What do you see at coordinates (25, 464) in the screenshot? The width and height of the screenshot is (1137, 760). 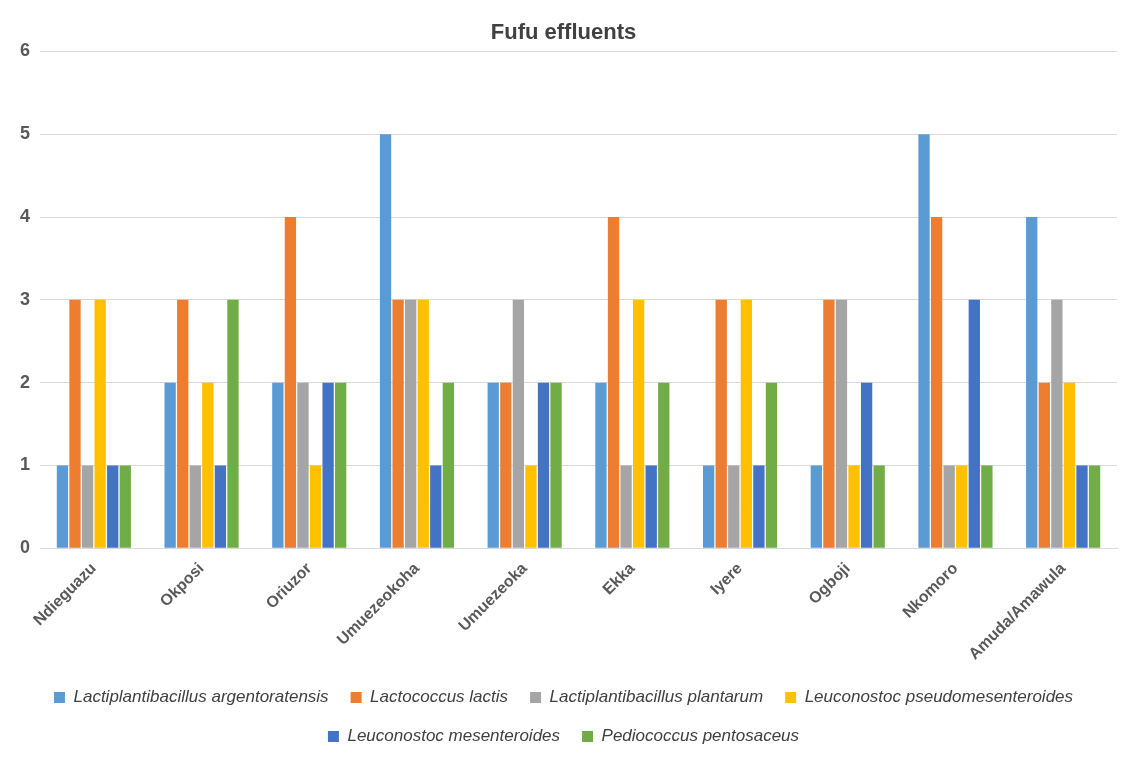 I see `y-tick-label: 1` at bounding box center [25, 464].